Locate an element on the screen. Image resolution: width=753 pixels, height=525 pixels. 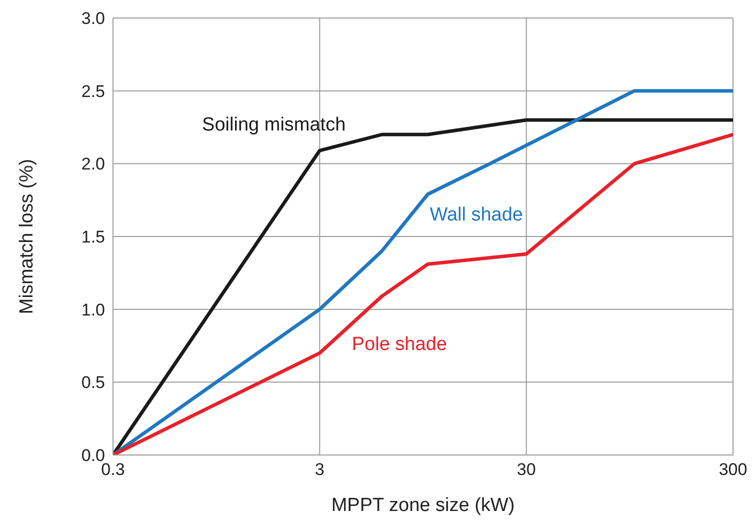
x-tick-label: 300 is located at coordinates (733, 470).